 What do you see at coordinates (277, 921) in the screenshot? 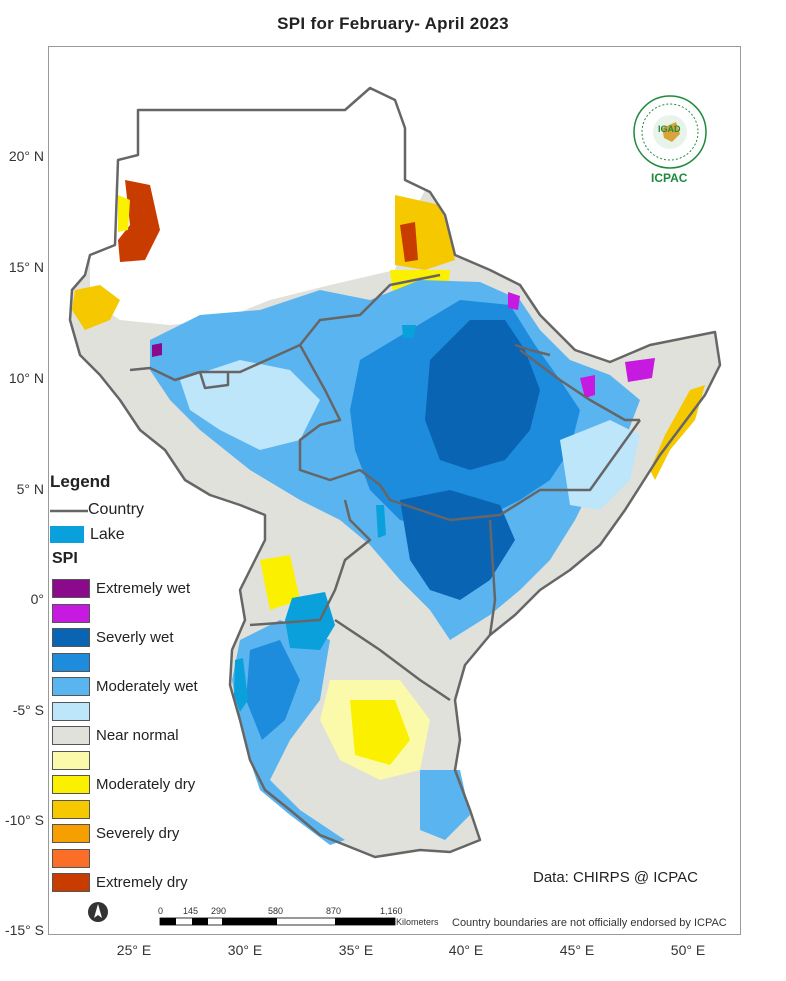
I see `scale-bar` at bounding box center [277, 921].